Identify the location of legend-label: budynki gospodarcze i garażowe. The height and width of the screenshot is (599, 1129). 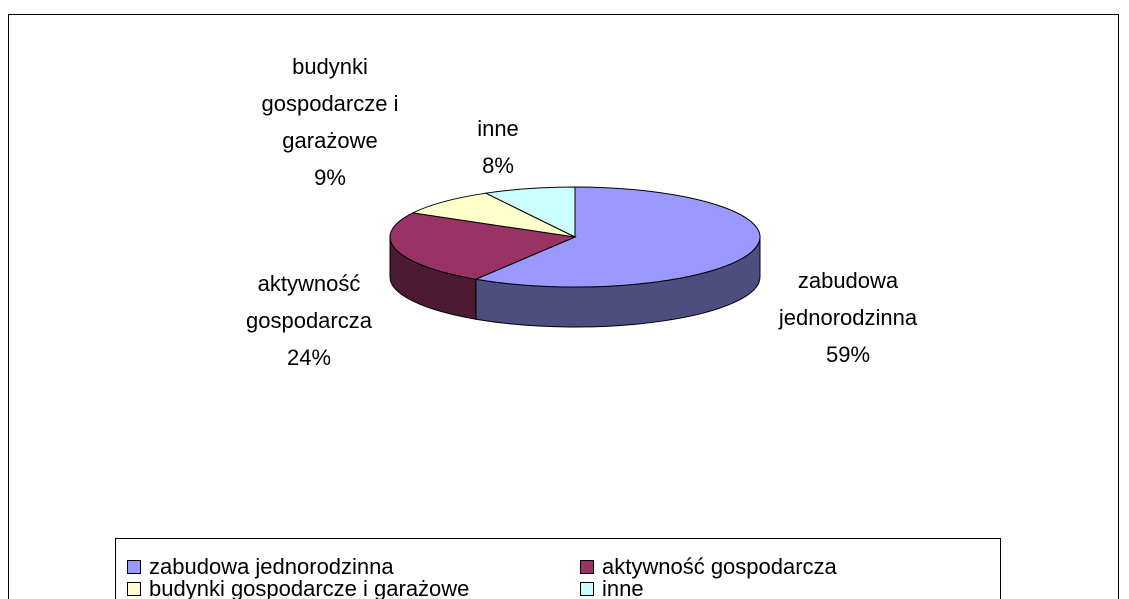
(309, 587).